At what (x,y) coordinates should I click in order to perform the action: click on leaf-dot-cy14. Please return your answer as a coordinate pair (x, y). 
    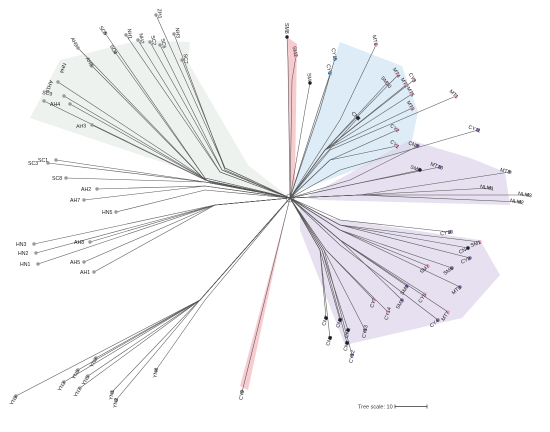
    Looking at the image, I should click on (388, 312).